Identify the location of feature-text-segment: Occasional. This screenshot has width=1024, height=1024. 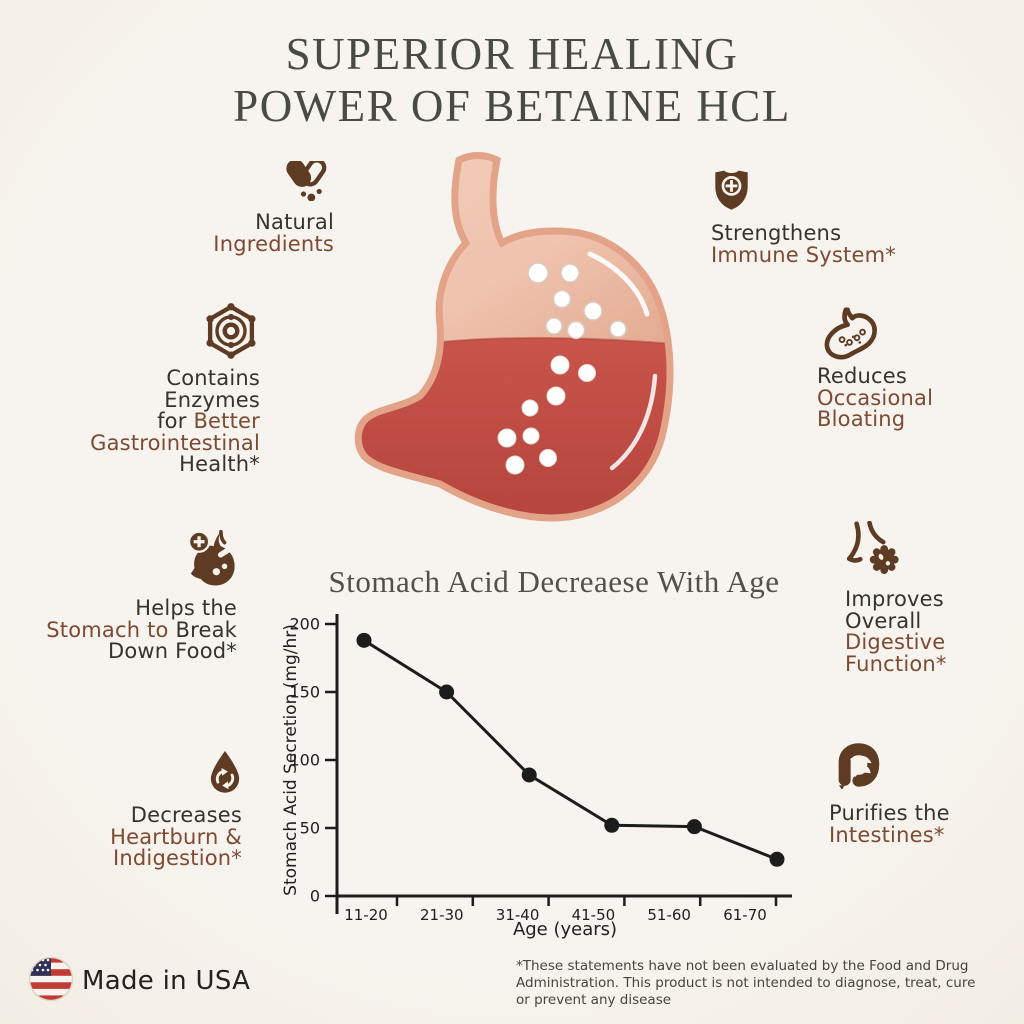
(875, 397).